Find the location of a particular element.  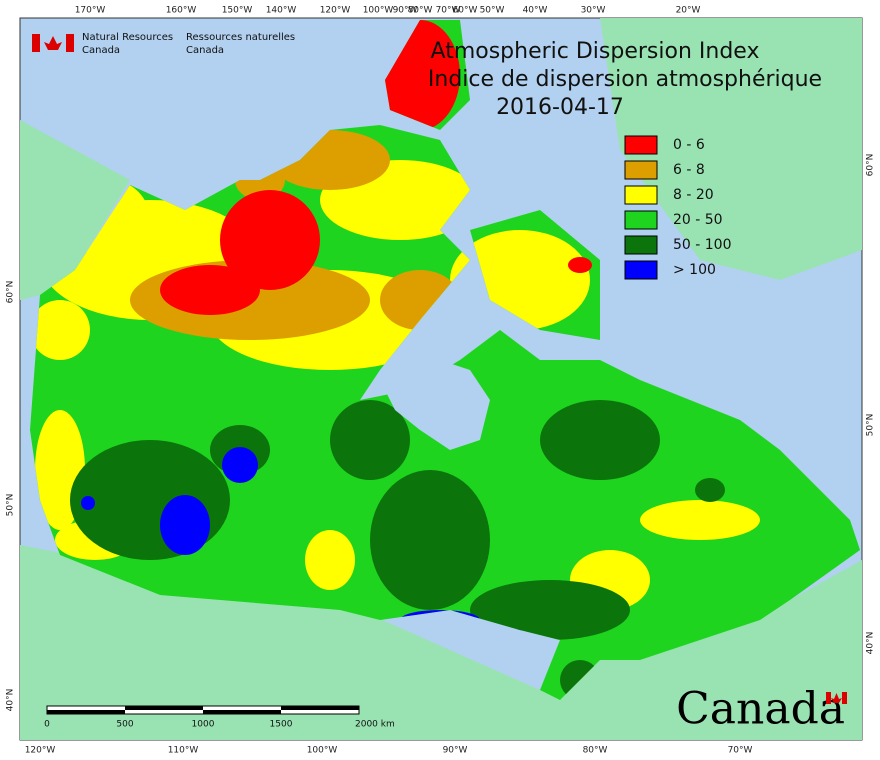

wordmark-flag is located at coordinates (836, 698).